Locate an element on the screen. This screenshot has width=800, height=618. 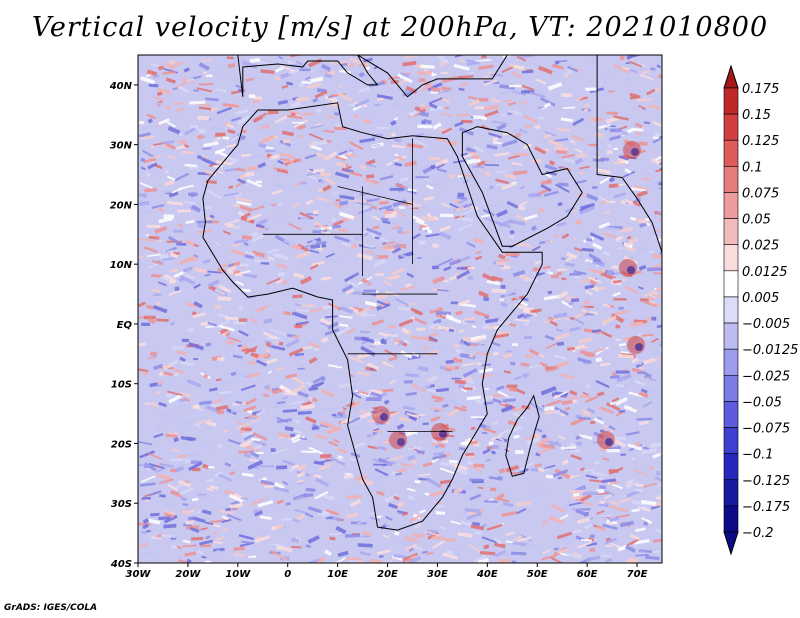
colorbar-bottom-arrow is located at coordinates (731, 543).